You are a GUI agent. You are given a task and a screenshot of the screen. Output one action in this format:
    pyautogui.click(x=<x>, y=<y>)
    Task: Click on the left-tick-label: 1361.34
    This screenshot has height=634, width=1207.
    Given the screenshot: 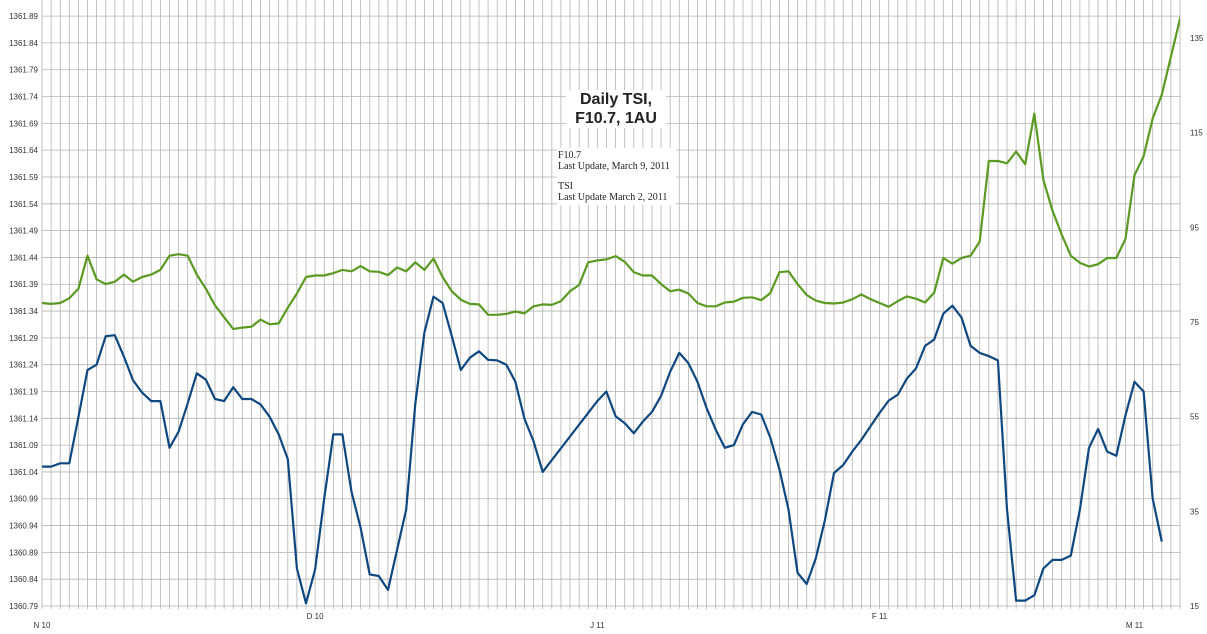 What is the action you would take?
    pyautogui.click(x=23, y=311)
    